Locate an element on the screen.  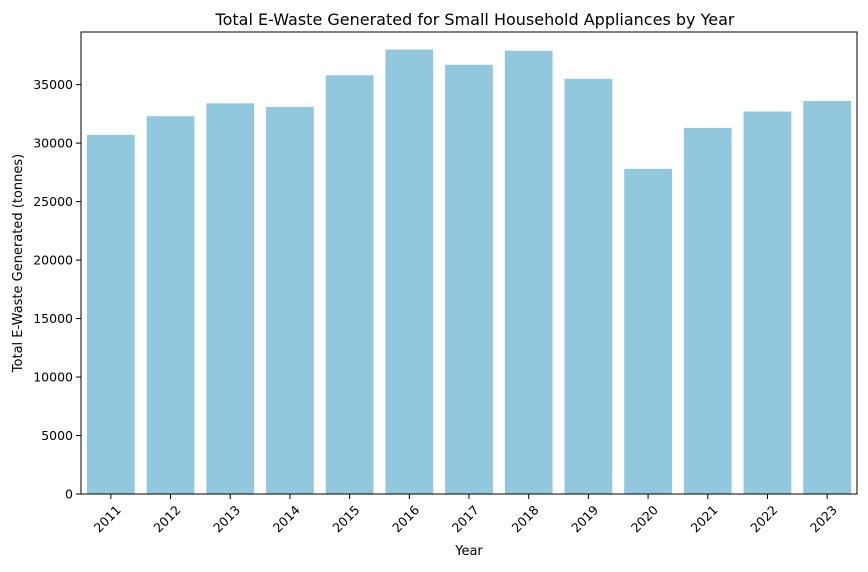
y-tick-label: 5000 is located at coordinates (57, 435).